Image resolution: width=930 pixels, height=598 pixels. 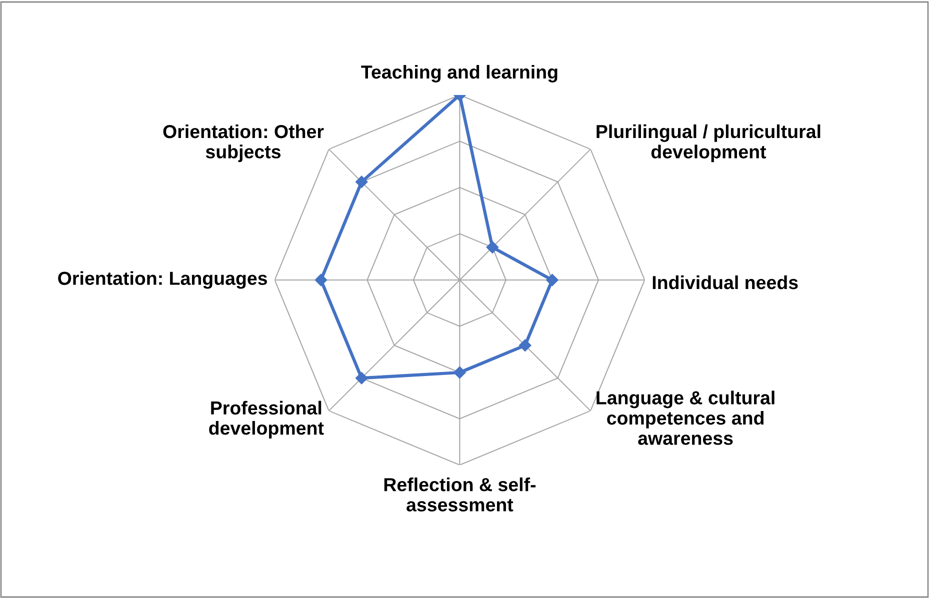 What do you see at coordinates (163, 280) in the screenshot?
I see `spoke-label: Orientation: Languages` at bounding box center [163, 280].